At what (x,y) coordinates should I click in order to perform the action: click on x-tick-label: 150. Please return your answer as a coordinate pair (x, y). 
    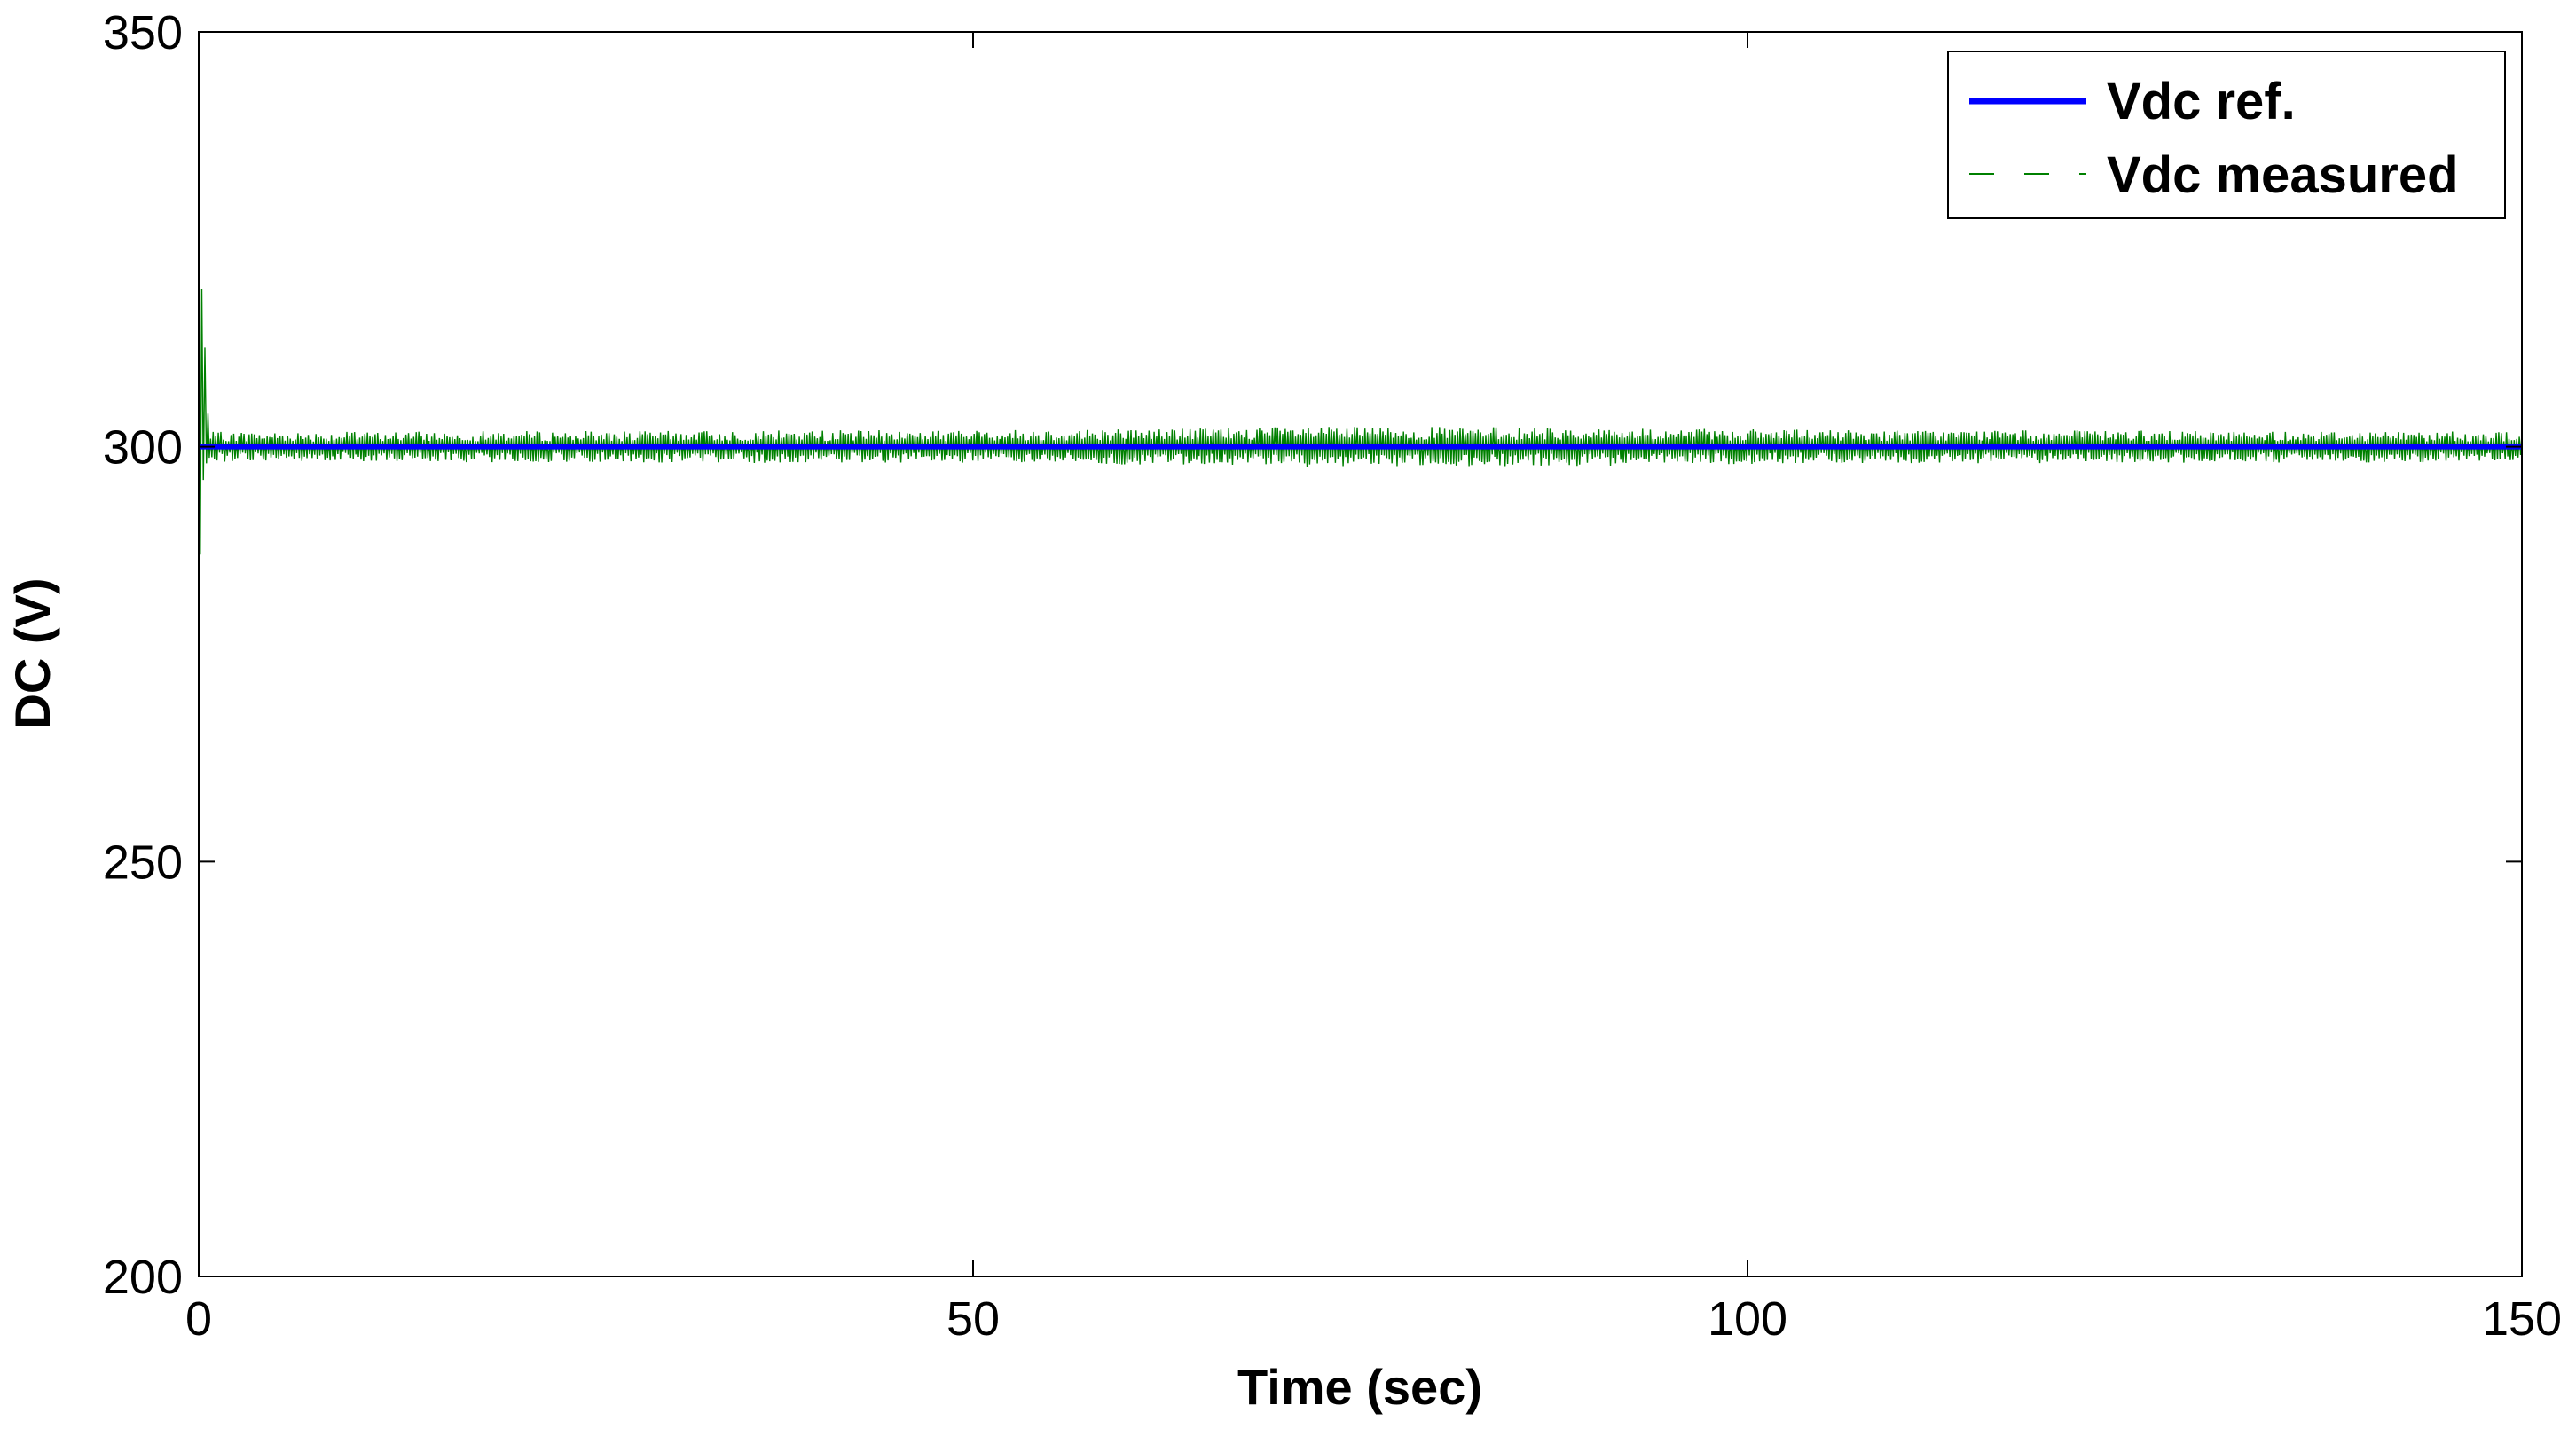
    Looking at the image, I should click on (2522, 1319).